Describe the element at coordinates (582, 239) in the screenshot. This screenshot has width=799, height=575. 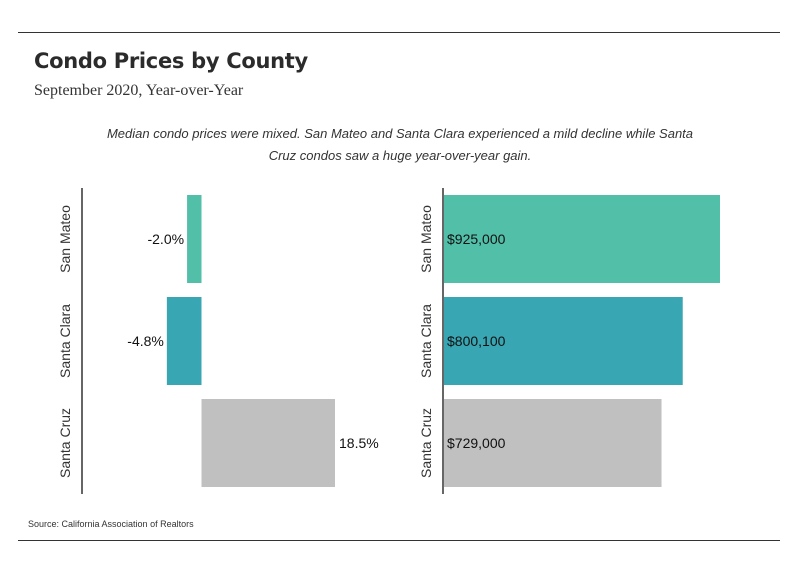
I see `price-bar-san-mateo` at that location.